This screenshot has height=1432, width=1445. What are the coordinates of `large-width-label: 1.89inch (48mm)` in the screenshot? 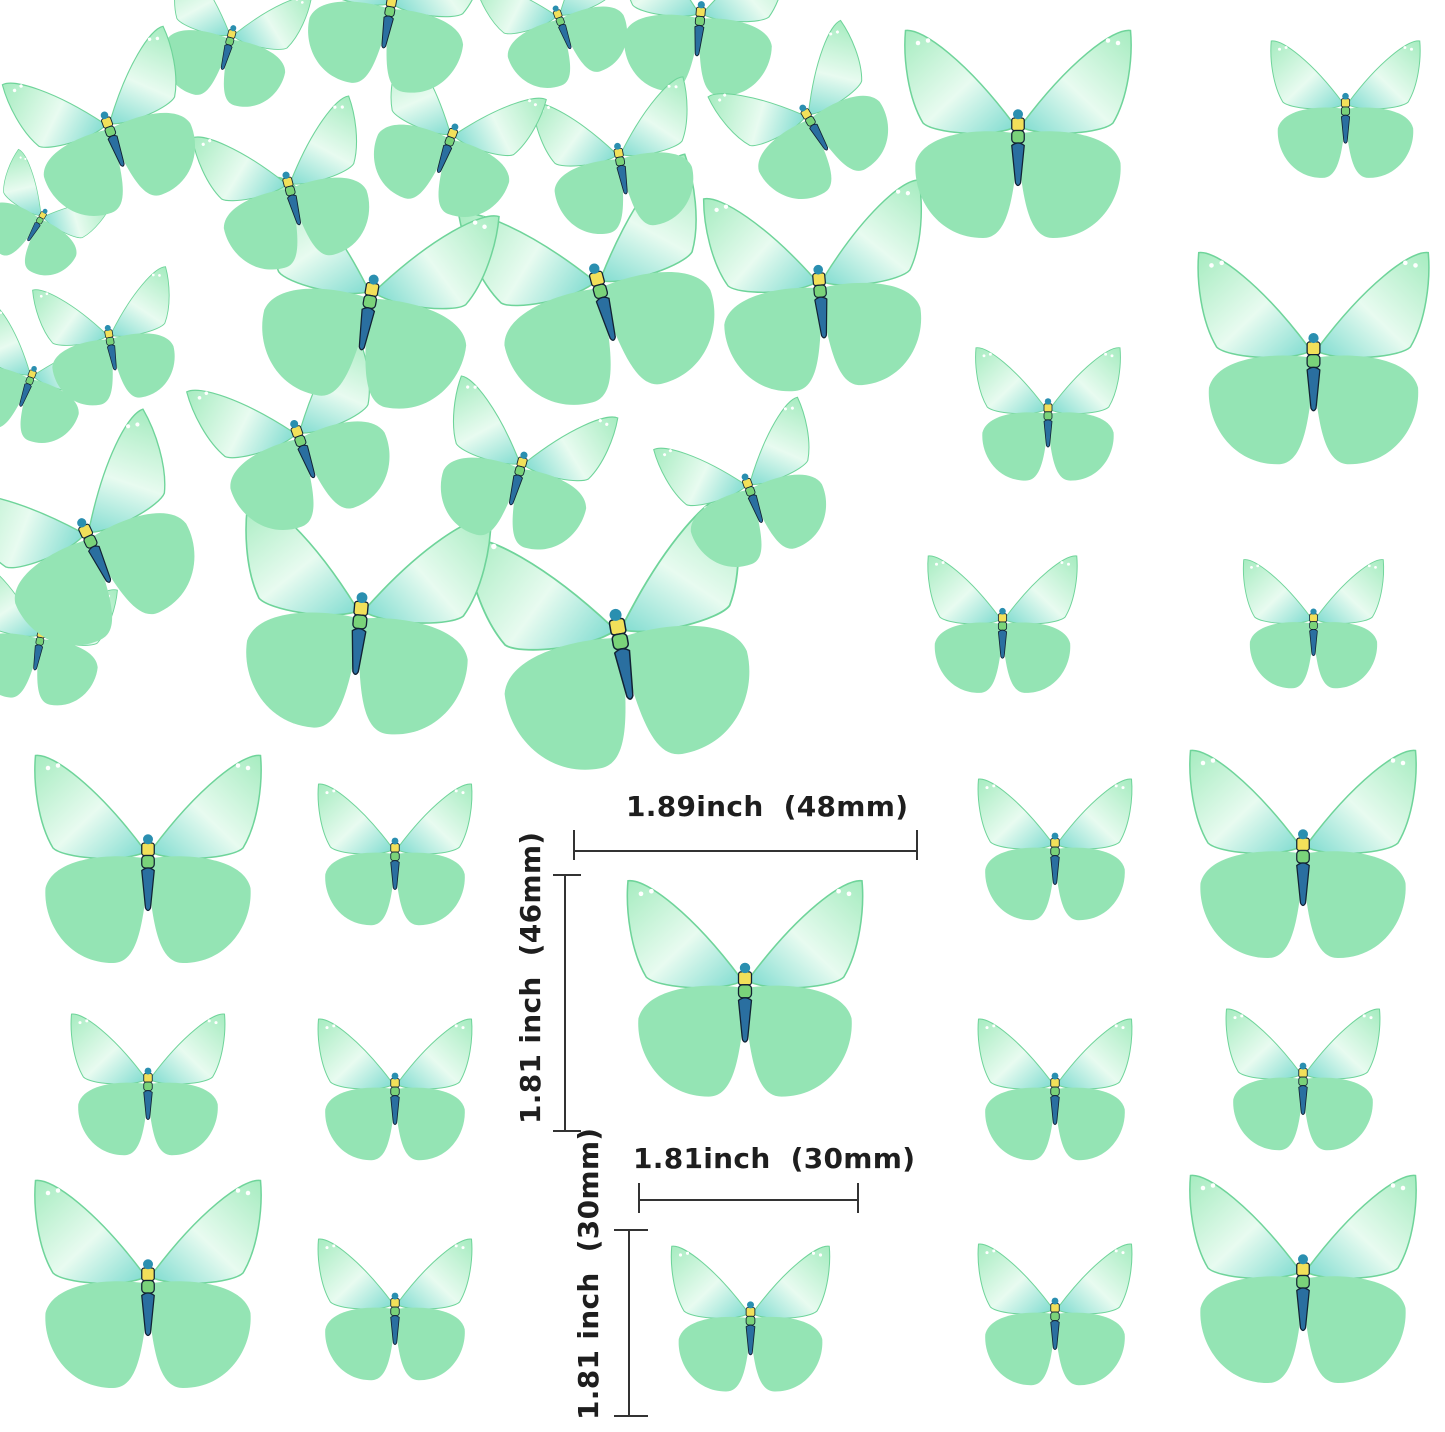 It's located at (767, 806).